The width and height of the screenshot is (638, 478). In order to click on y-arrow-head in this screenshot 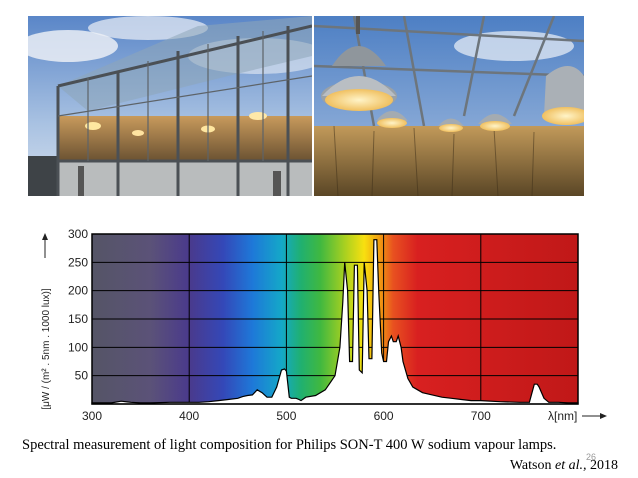, I will do `click(45, 236)`.